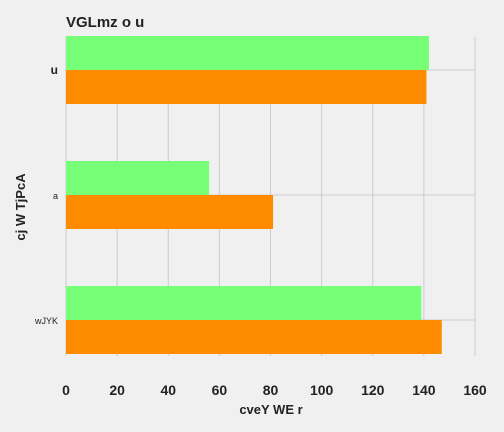  Describe the element at coordinates (168, 390) in the screenshot. I see `x-tick-label: 40` at that location.